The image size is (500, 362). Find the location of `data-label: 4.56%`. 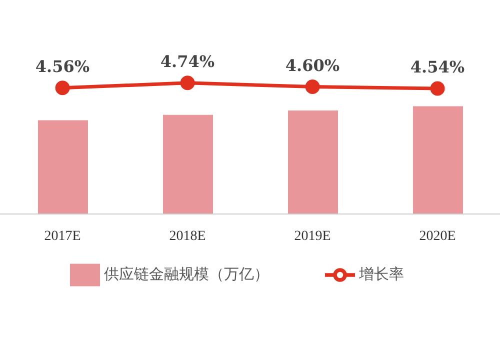

data-label: 4.56% is located at coordinates (62, 66).